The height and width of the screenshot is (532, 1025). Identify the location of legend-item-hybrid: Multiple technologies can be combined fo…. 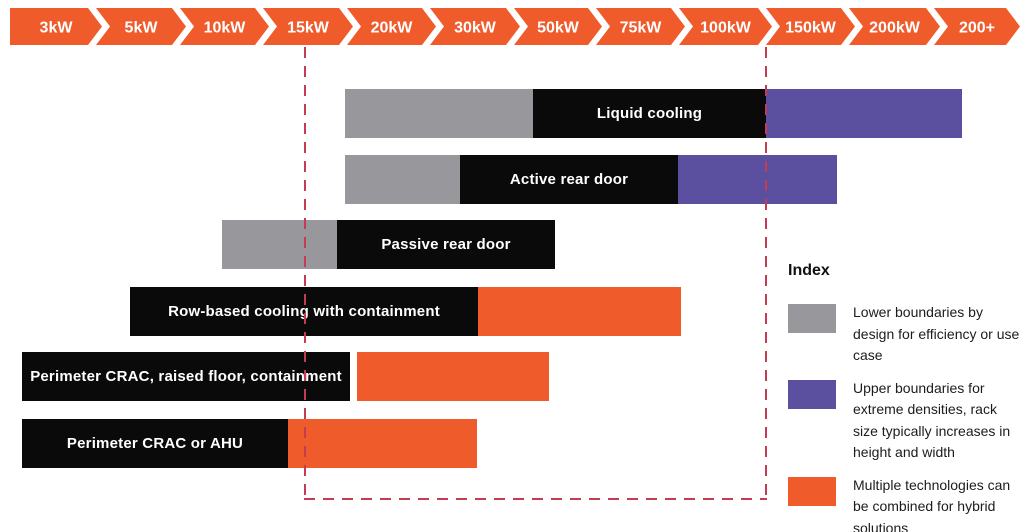
(906, 503).